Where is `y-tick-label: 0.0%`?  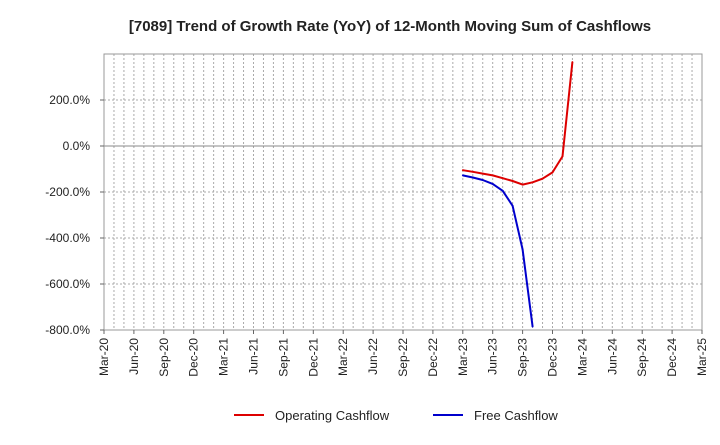 y-tick-label: 0.0% is located at coordinates (77, 146).